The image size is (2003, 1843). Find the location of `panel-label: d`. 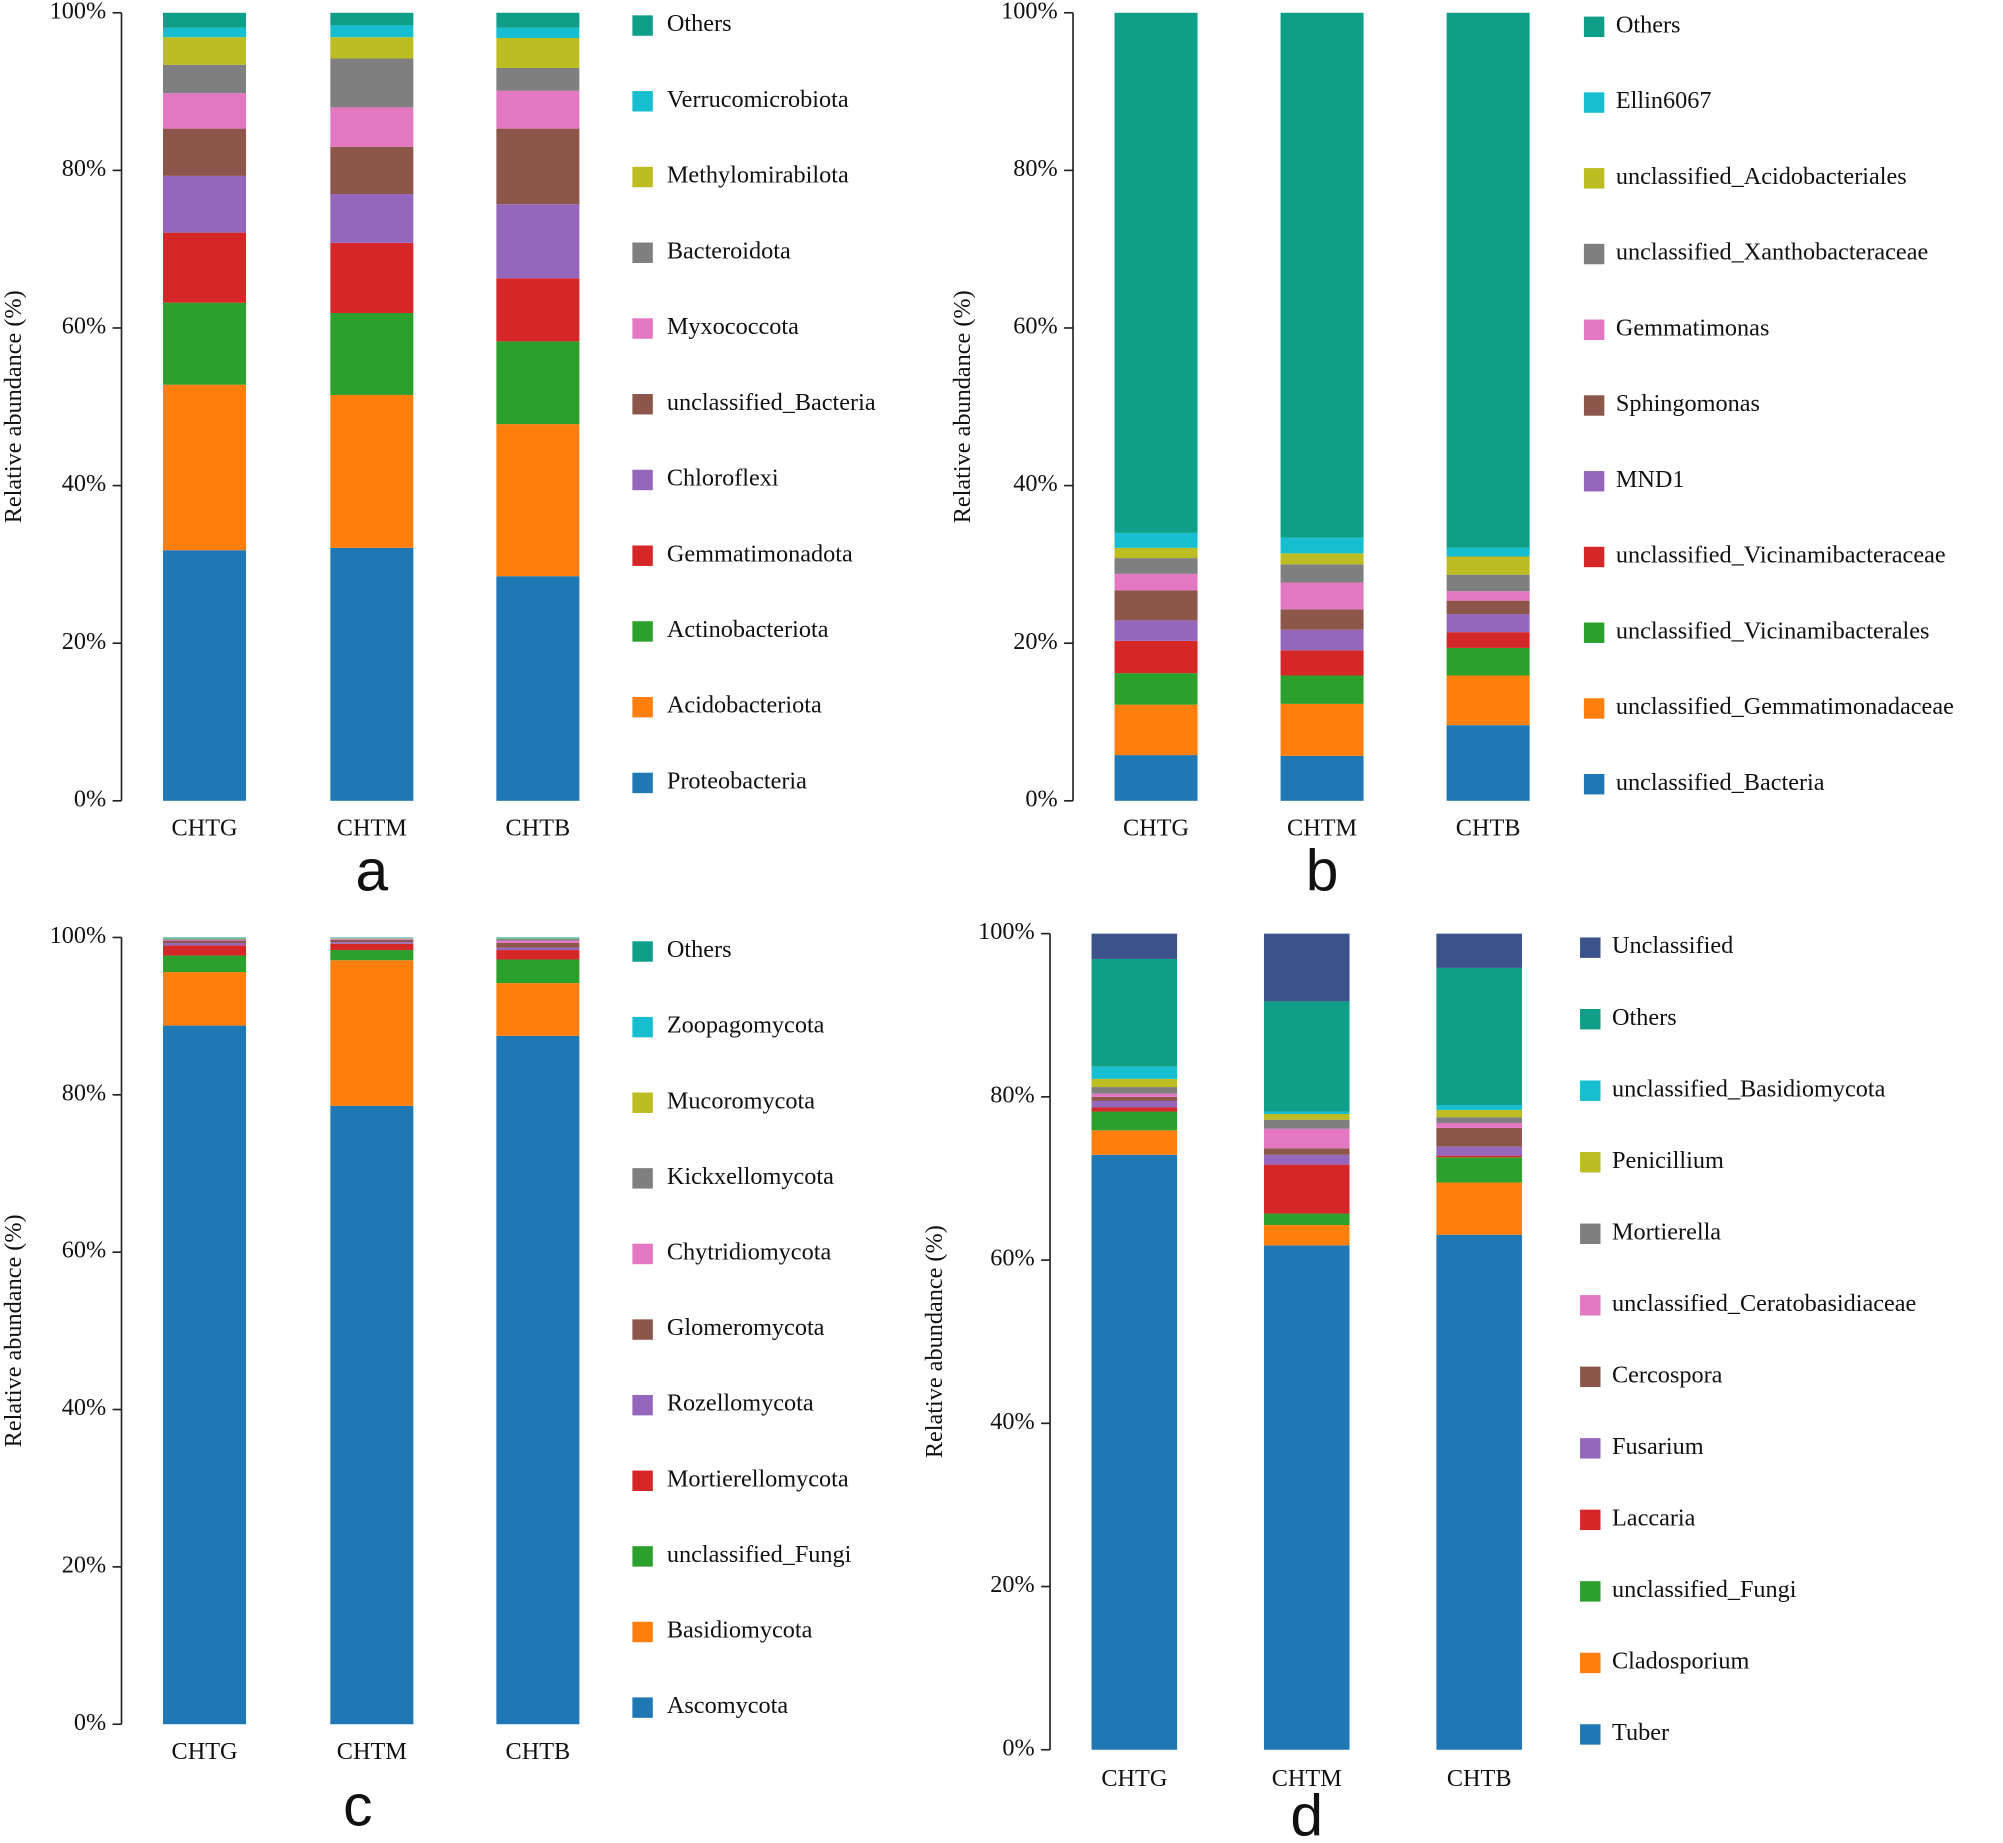

panel-label: d is located at coordinates (1306, 1813).